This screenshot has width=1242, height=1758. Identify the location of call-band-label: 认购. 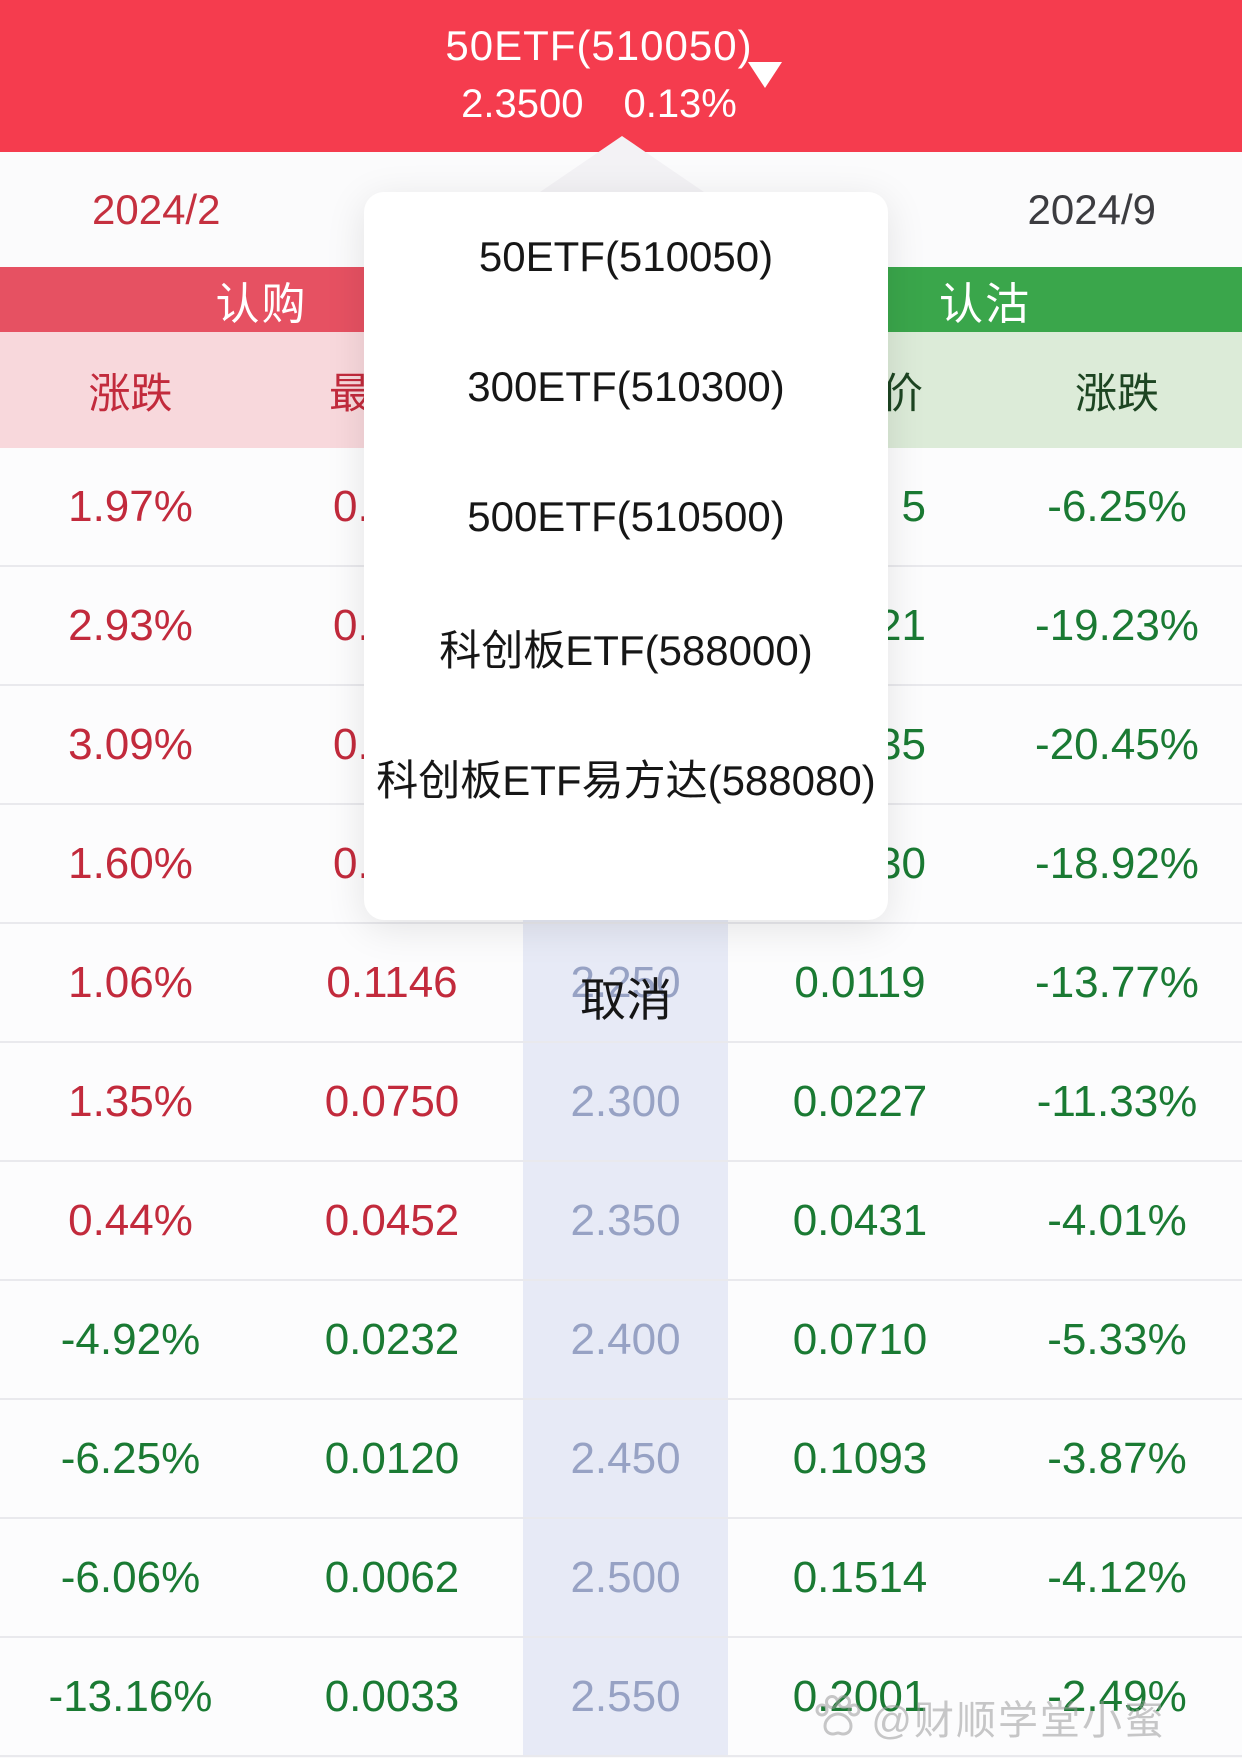
(261, 304).